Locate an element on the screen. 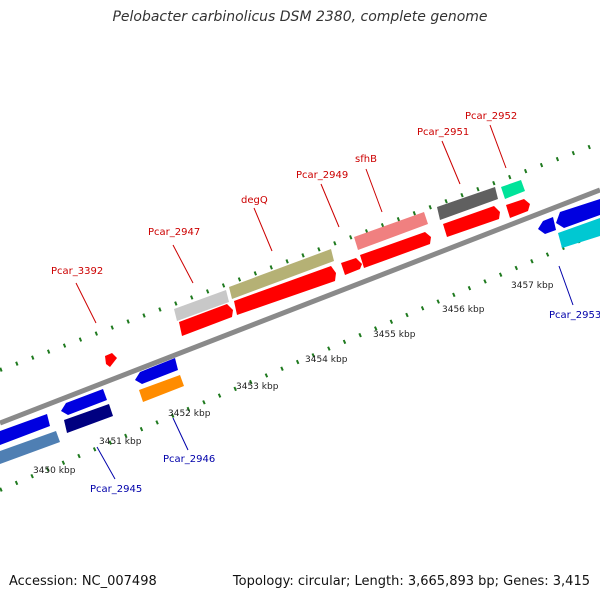 This screenshot has width=600, height=600. scale-label: 3455 kbp is located at coordinates (394, 335).